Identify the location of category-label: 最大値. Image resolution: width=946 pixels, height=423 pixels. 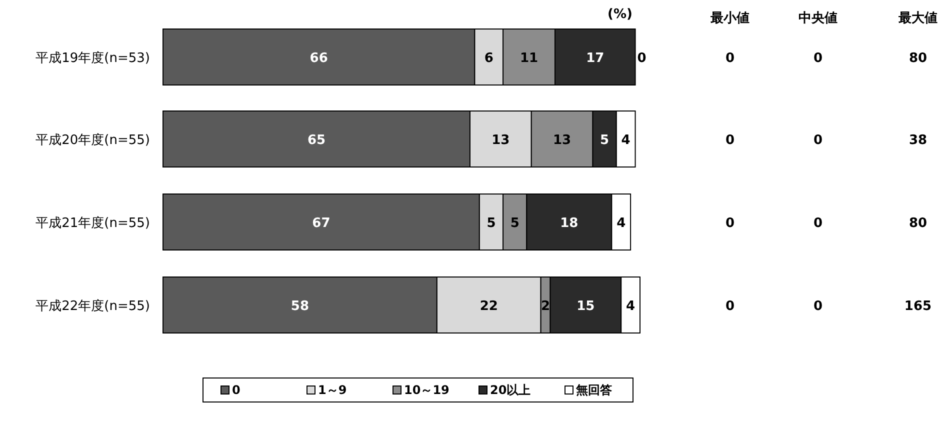
(918, 18).